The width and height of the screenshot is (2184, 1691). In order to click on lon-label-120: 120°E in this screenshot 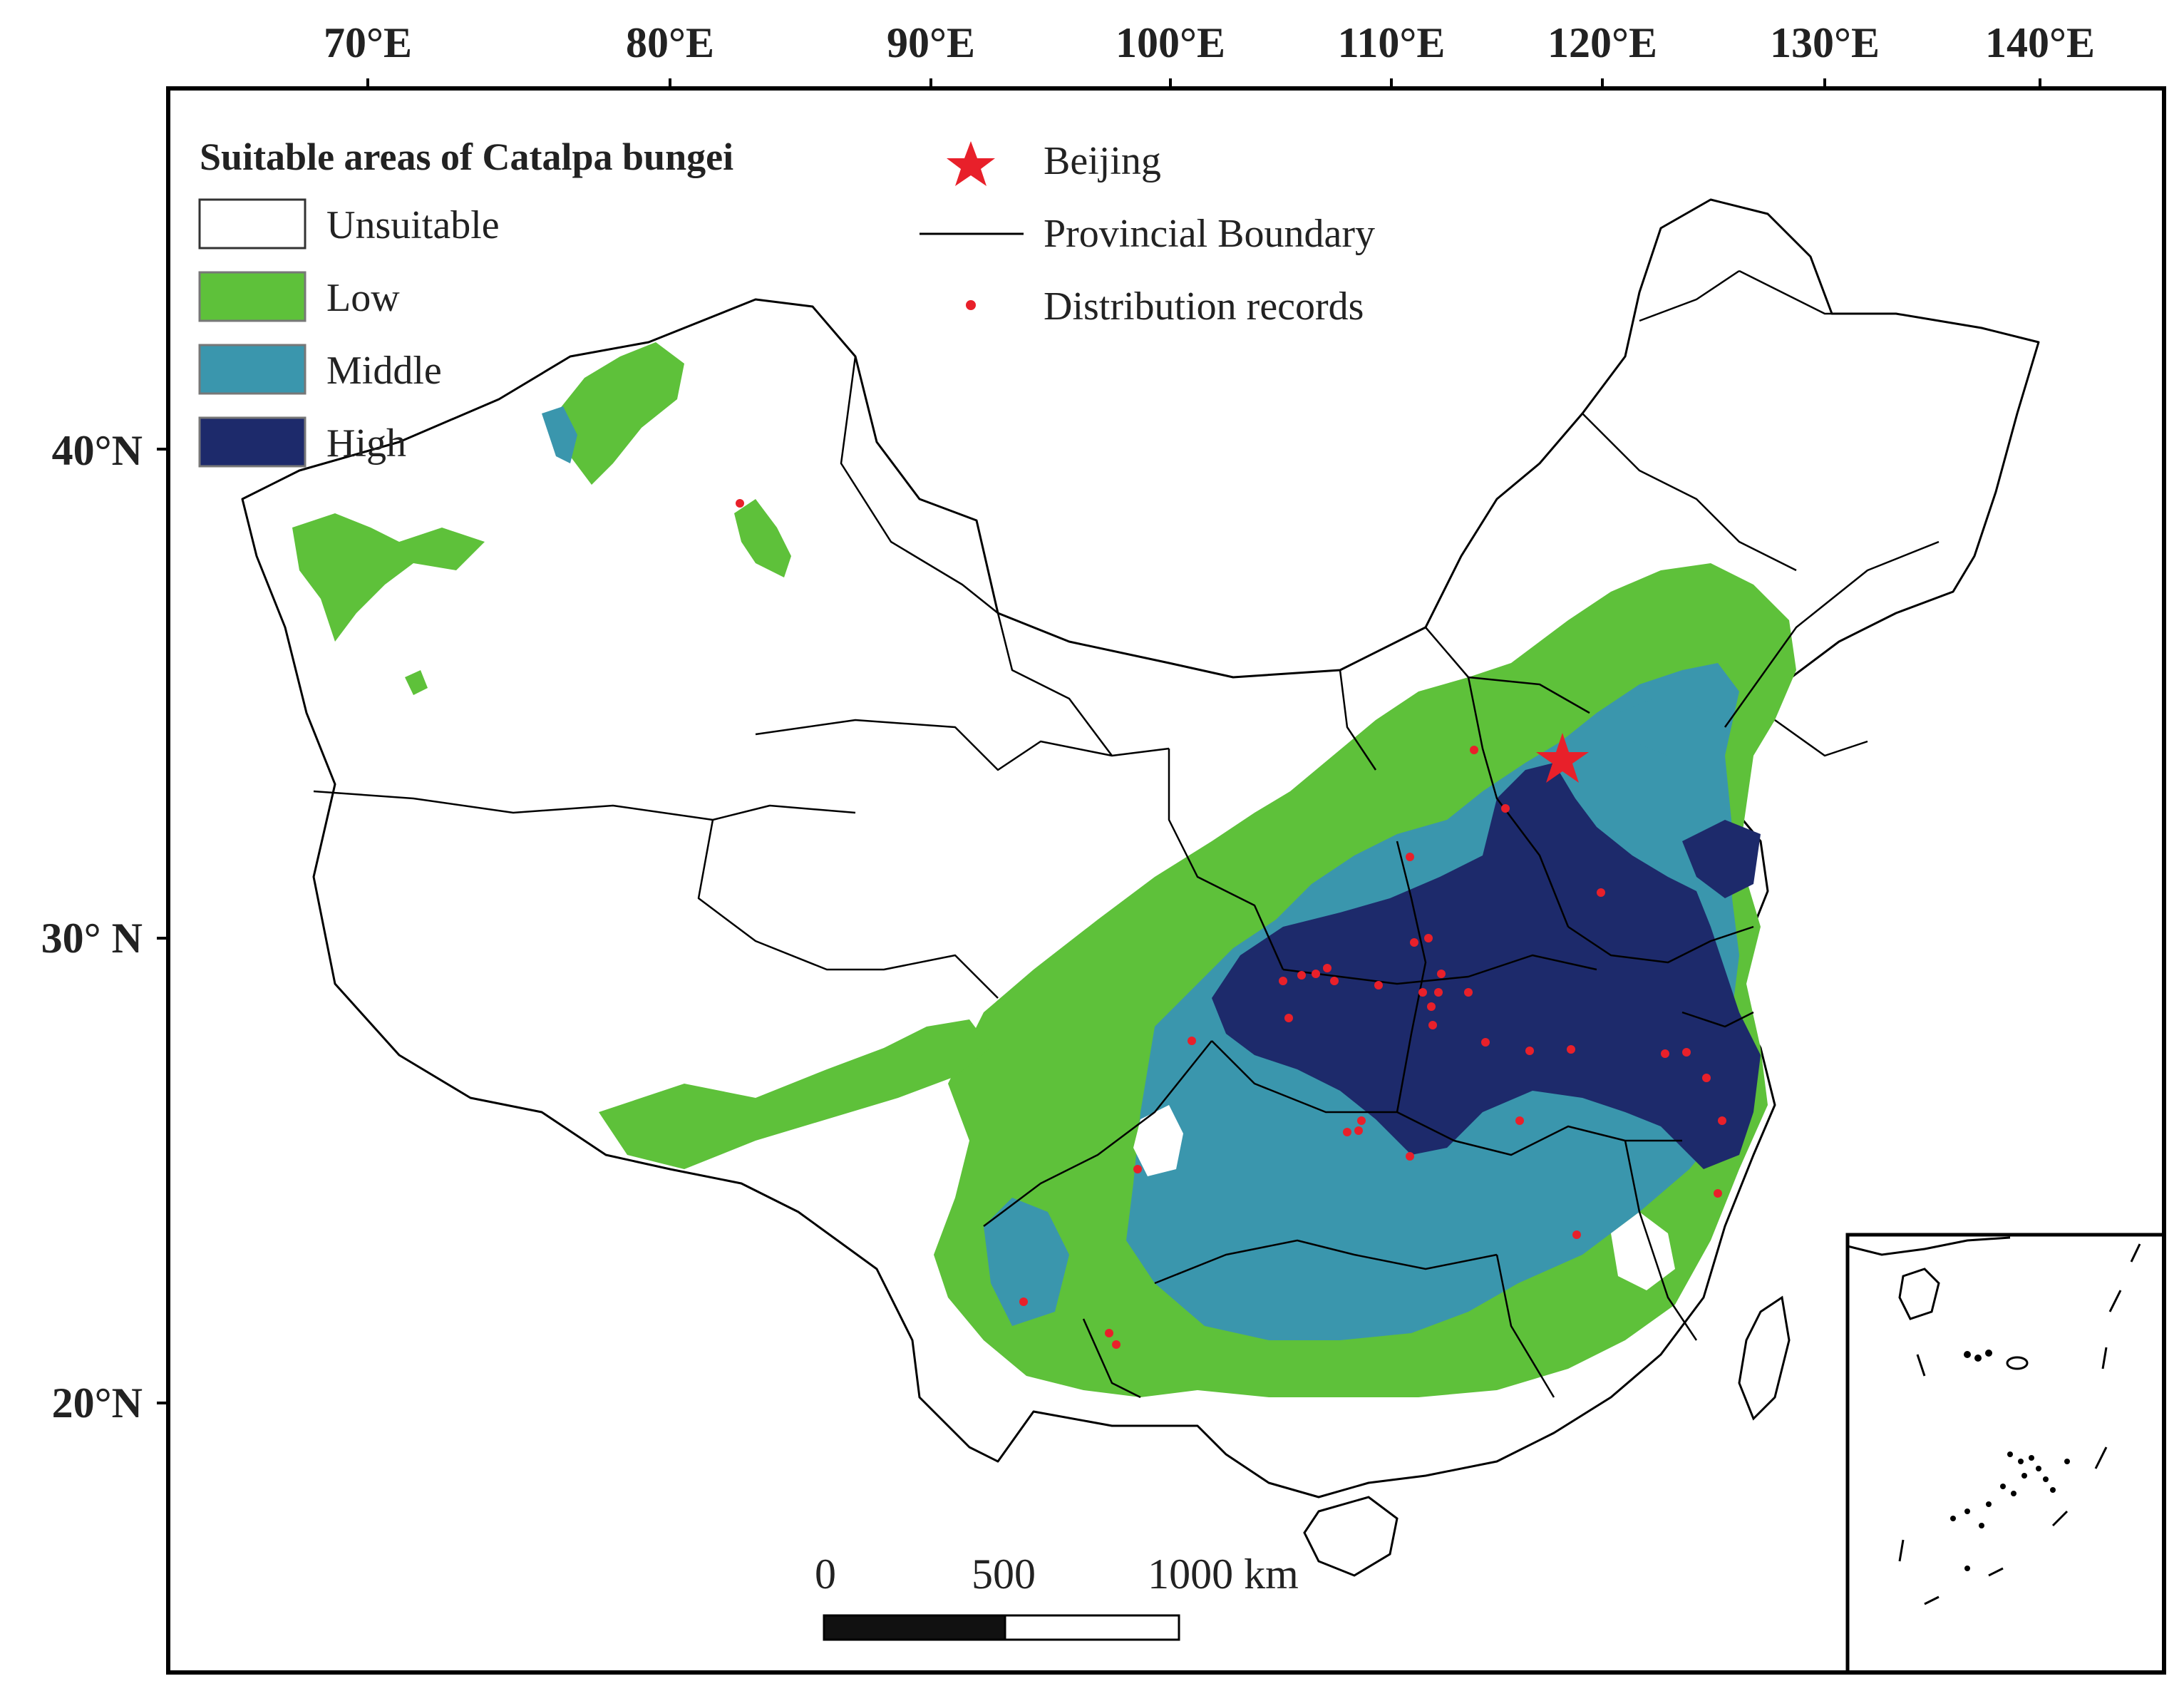, I will do `click(1602, 42)`.